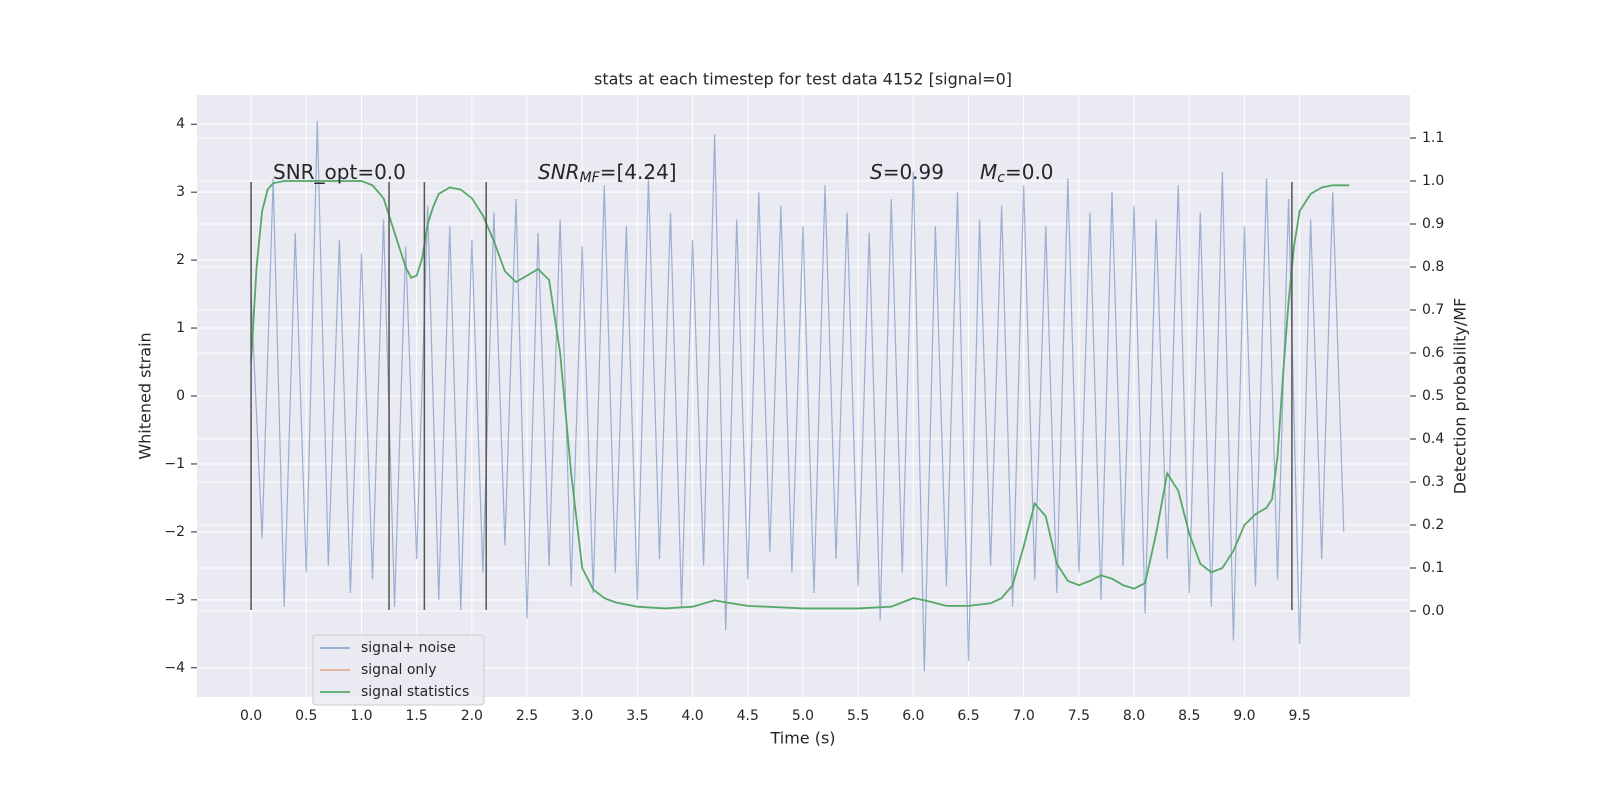 The height and width of the screenshot is (804, 1600). What do you see at coordinates (180, 260) in the screenshot?
I see `y-tick-label: 2` at bounding box center [180, 260].